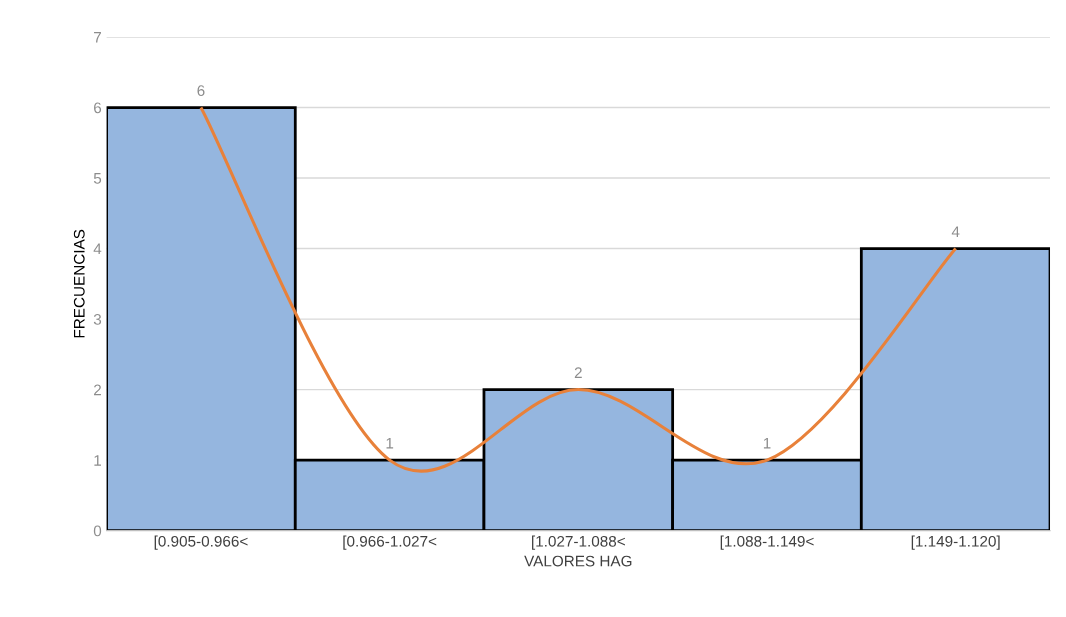 This screenshot has height=617, width=1066. I want to click on x-tick-label: [1.149-1.120], so click(955, 542).